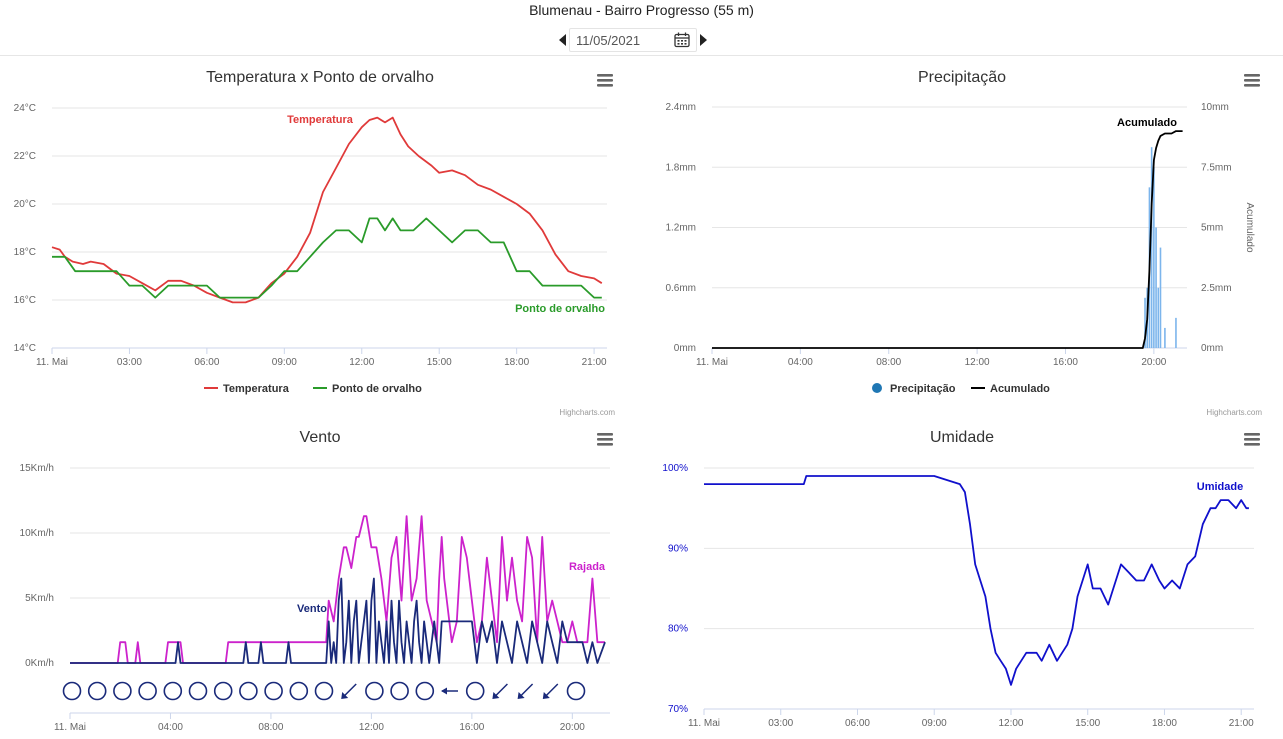 This screenshot has width=1283, height=739. What do you see at coordinates (1212, 228) in the screenshot?
I see `y2-tick-label: 5mm` at bounding box center [1212, 228].